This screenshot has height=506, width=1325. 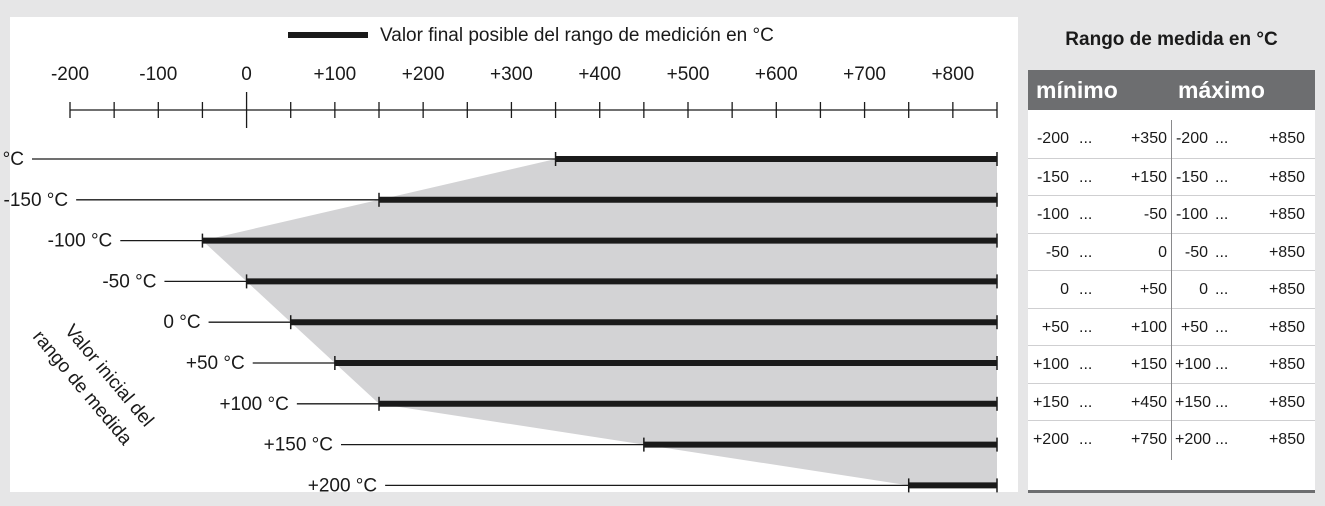 What do you see at coordinates (631, 445) in the screenshot?
I see `range-row: +150 °C` at bounding box center [631, 445].